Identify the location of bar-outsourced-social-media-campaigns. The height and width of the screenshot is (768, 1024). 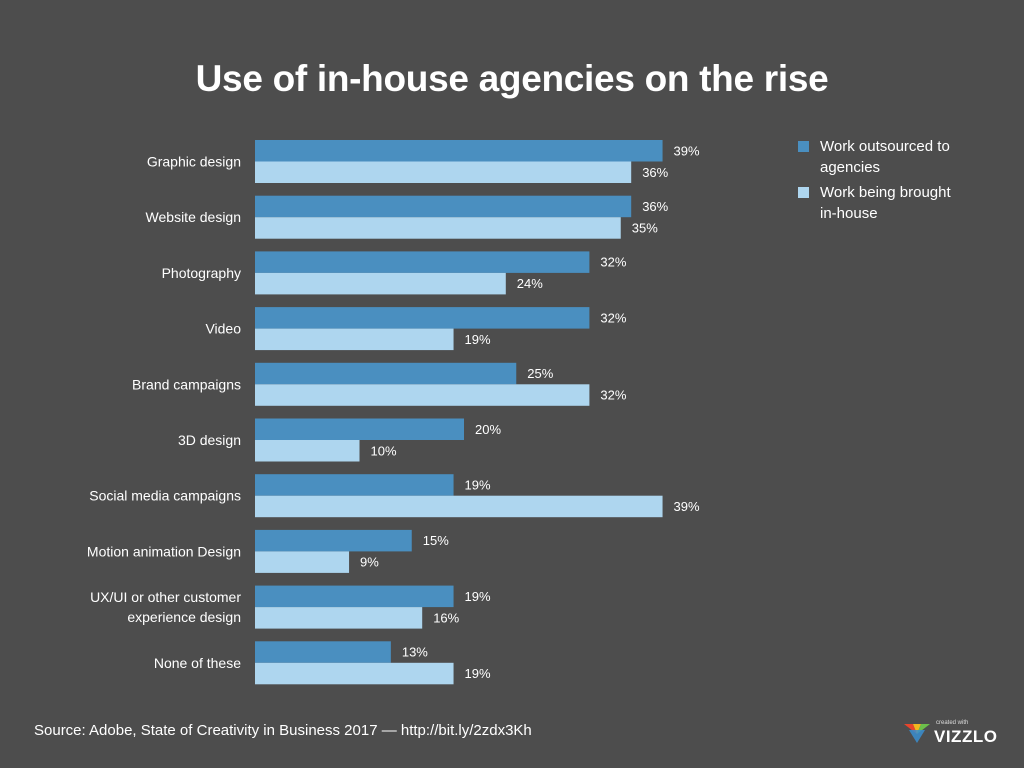
(354, 485).